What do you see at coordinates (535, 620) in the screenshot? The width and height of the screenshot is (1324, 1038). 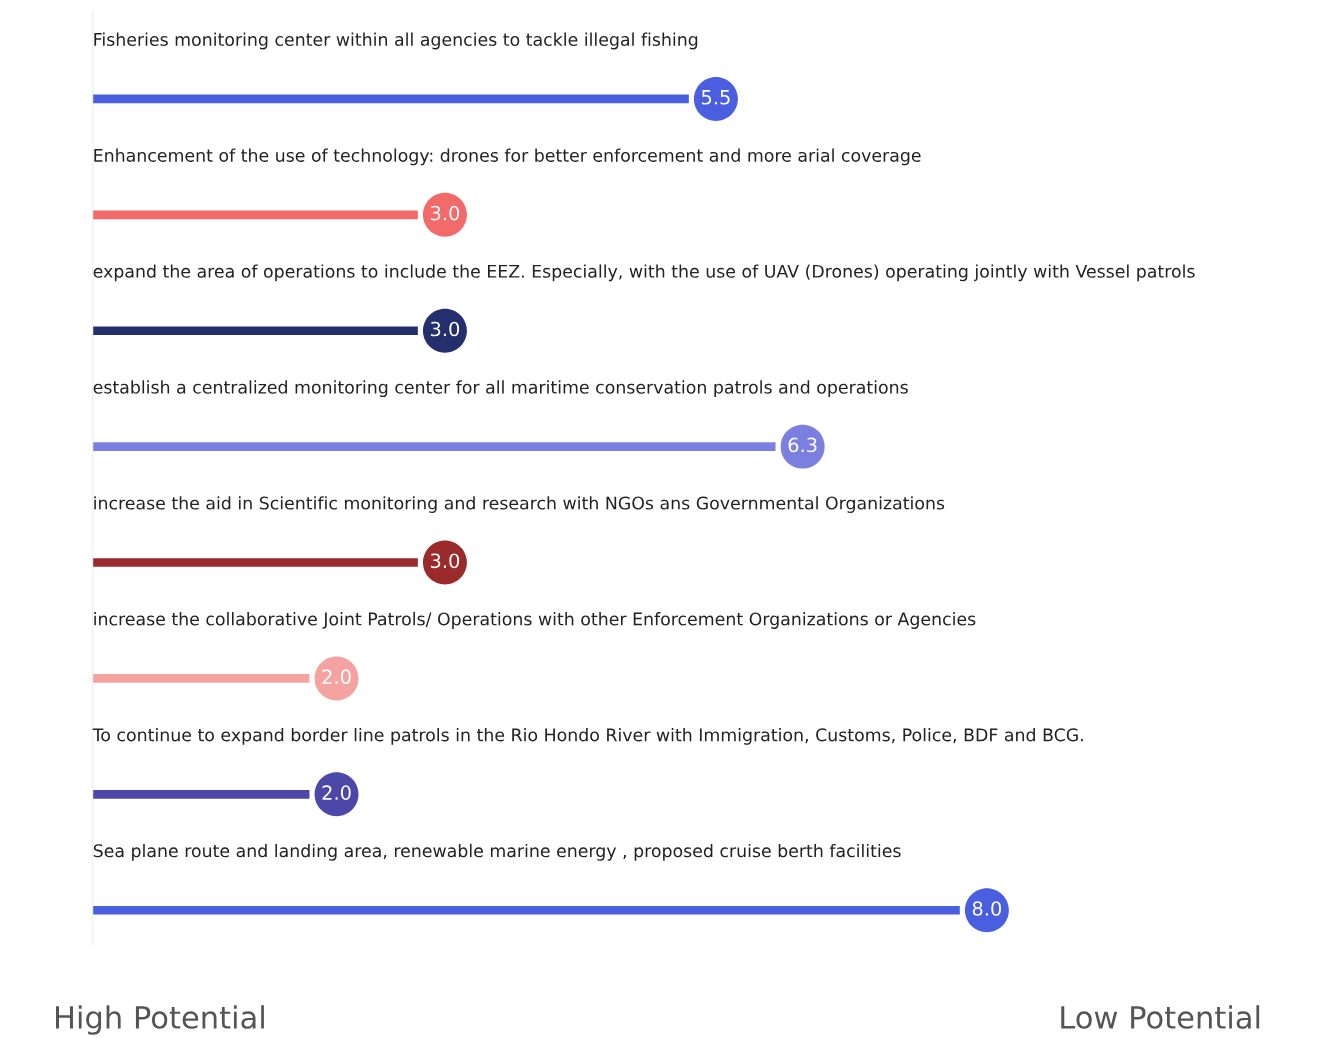 I see `y-tick-label: increase the collaborative Joint Patrols/ Operations with other Enforcement Organizations or Agencies` at bounding box center [535, 620].